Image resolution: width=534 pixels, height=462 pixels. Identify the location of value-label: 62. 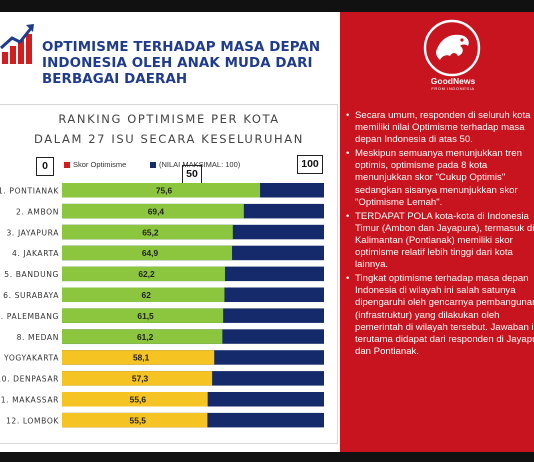
(147, 295).